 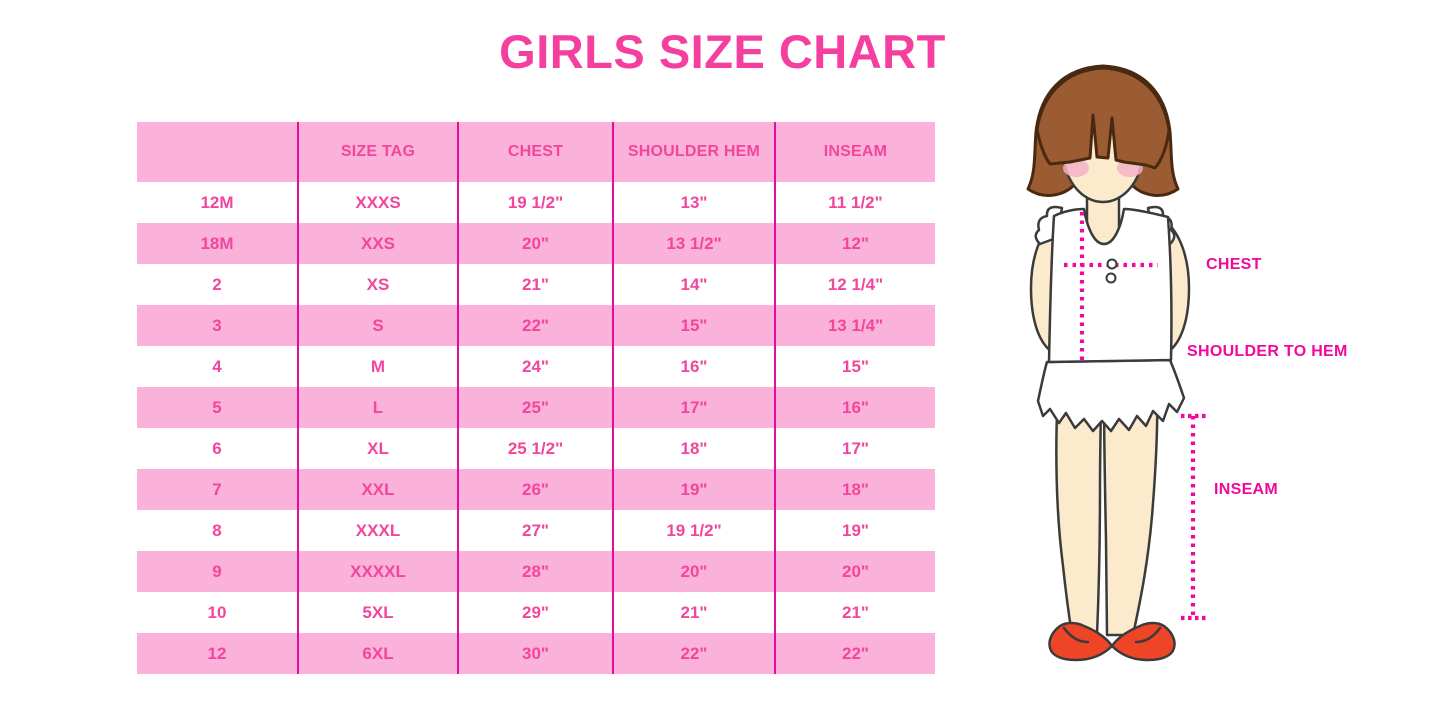 What do you see at coordinates (217, 407) in the screenshot?
I see `table-cell: 5` at bounding box center [217, 407].